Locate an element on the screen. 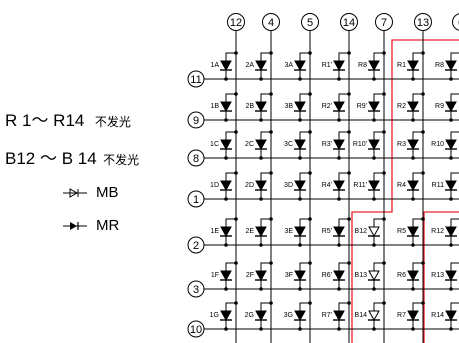 This screenshot has height=343, width=459. led-label: R2' is located at coordinates (327, 106).